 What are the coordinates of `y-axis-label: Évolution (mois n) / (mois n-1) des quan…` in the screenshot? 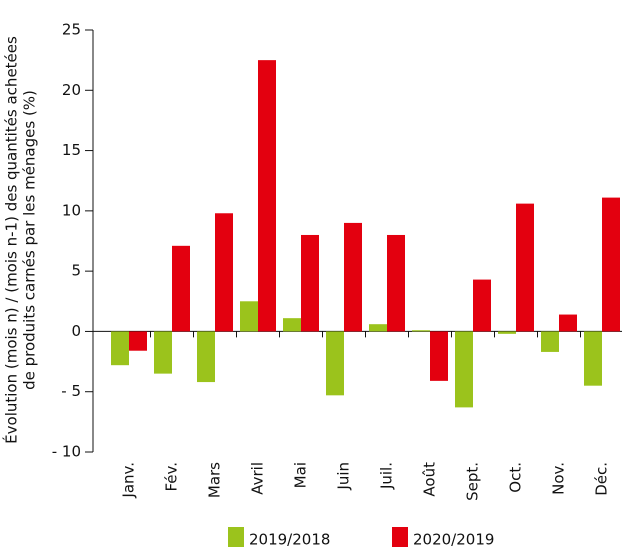 It's located at (11, 240).